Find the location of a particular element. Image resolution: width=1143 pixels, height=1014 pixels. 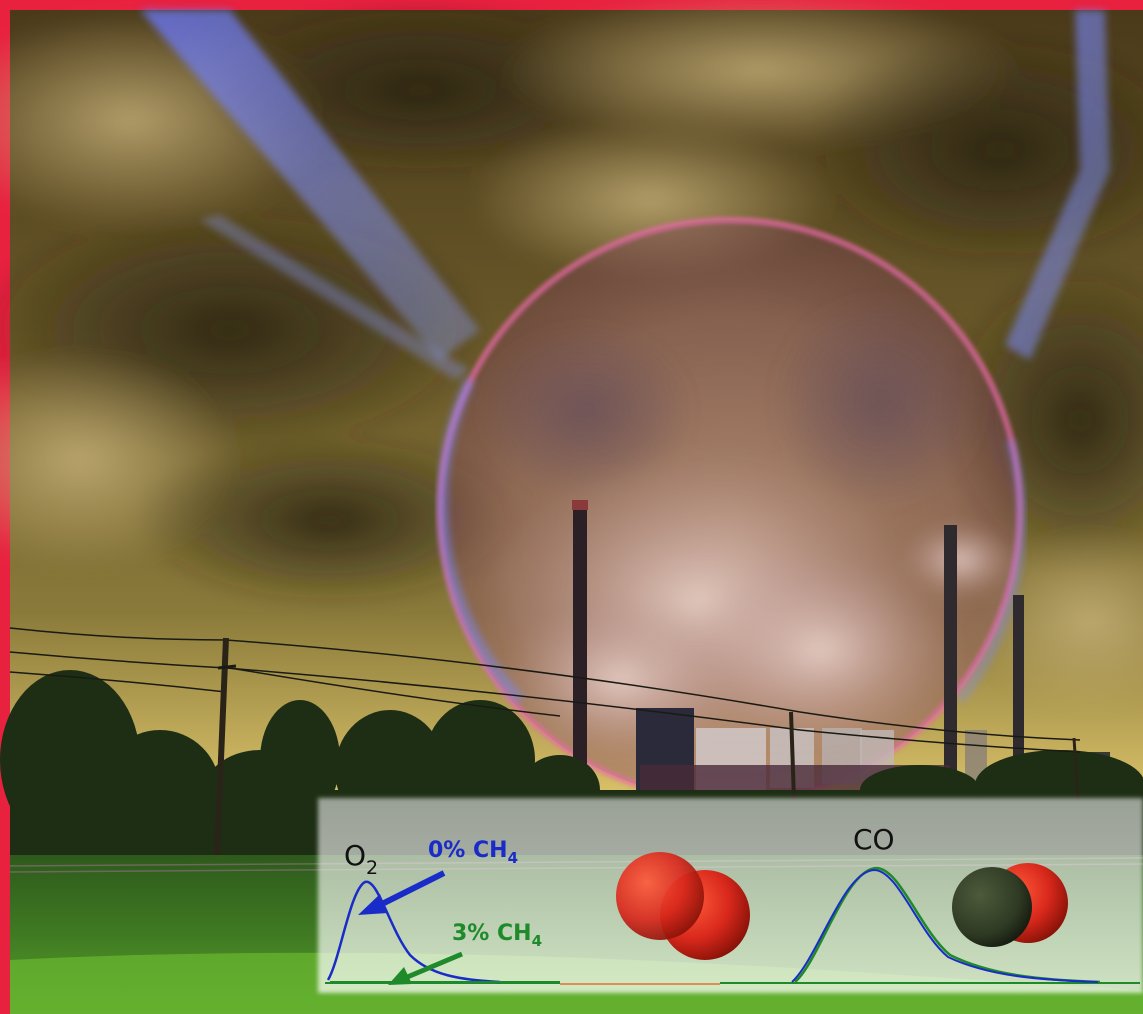

overlay-panel: O2 0% CH4 3% CH4 CO is located at coordinates (730, 895).